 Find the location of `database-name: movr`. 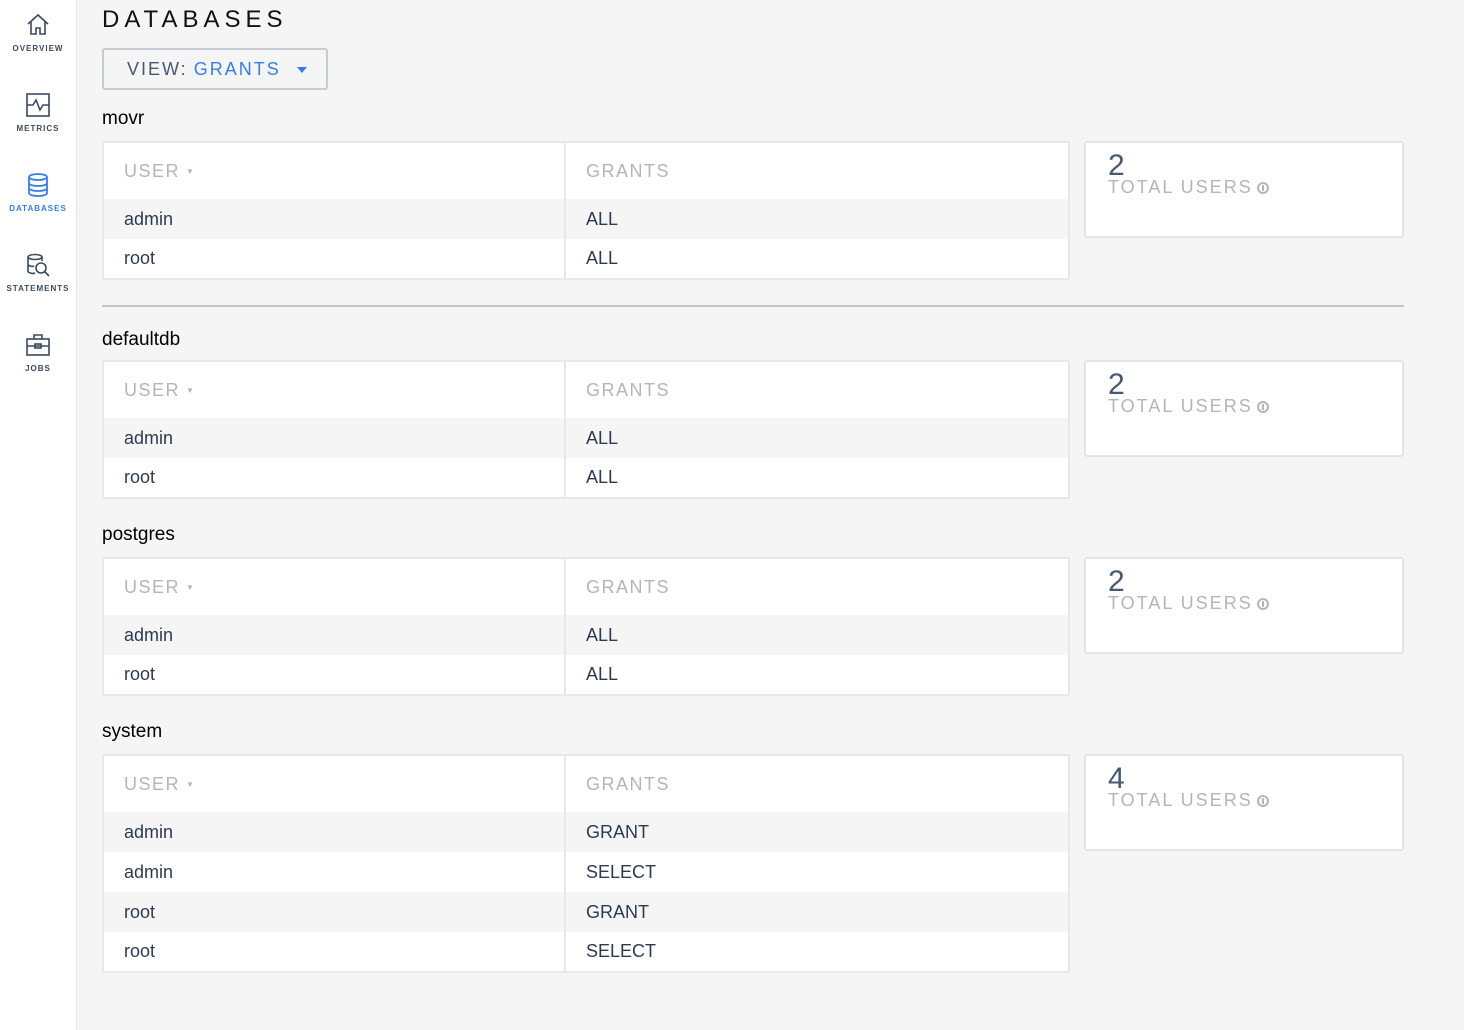

database-name: movr is located at coordinates (123, 118).